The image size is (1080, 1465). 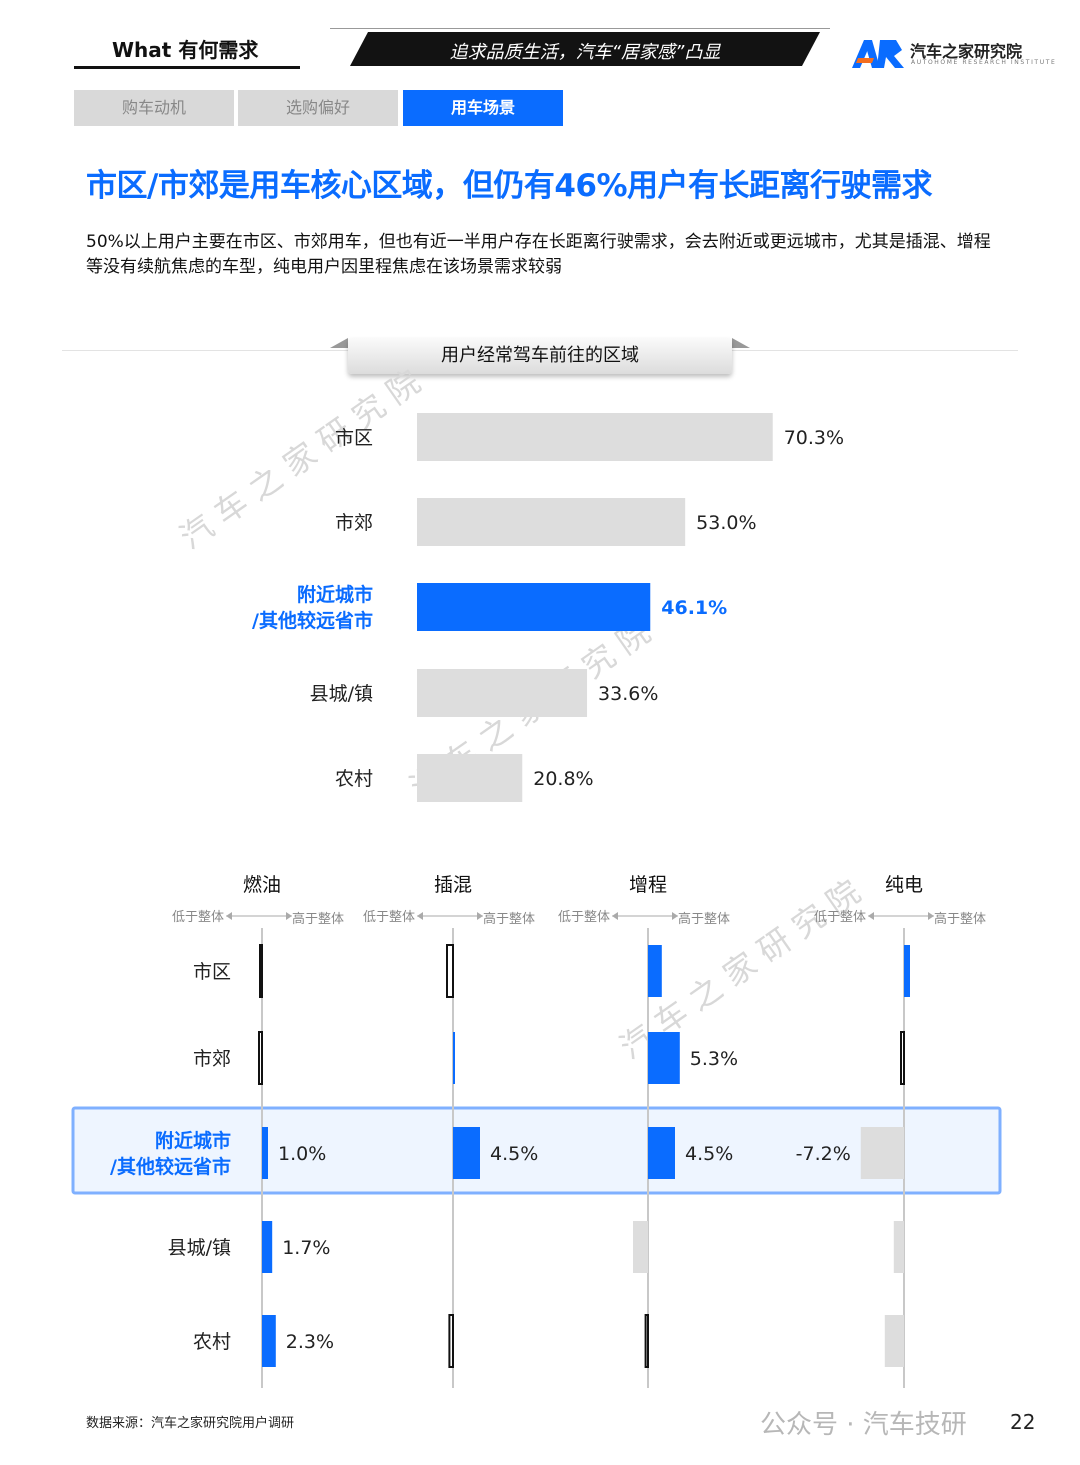 What do you see at coordinates (310, 1342) in the screenshot?
I see `diff-value-label: 2.3%` at bounding box center [310, 1342].